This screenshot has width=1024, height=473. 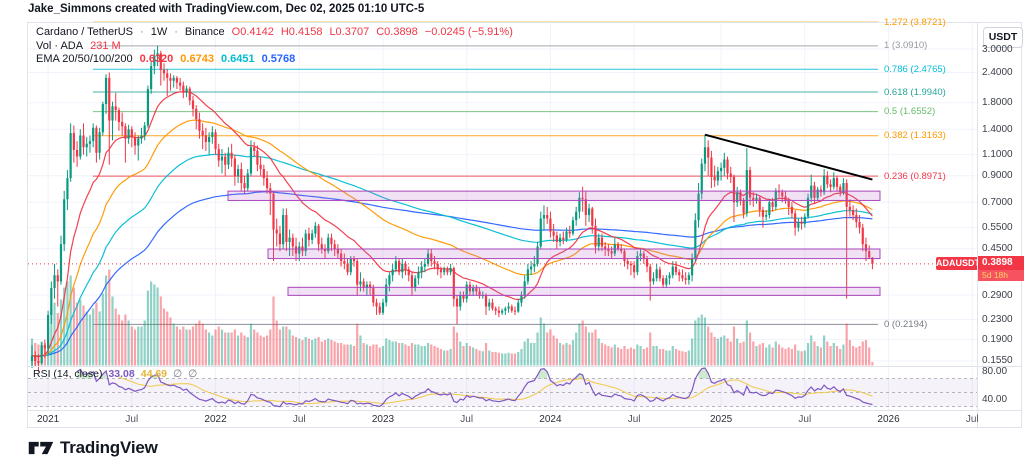 What do you see at coordinates (215, 419) in the screenshot?
I see `time-axis-label: 2022` at bounding box center [215, 419].